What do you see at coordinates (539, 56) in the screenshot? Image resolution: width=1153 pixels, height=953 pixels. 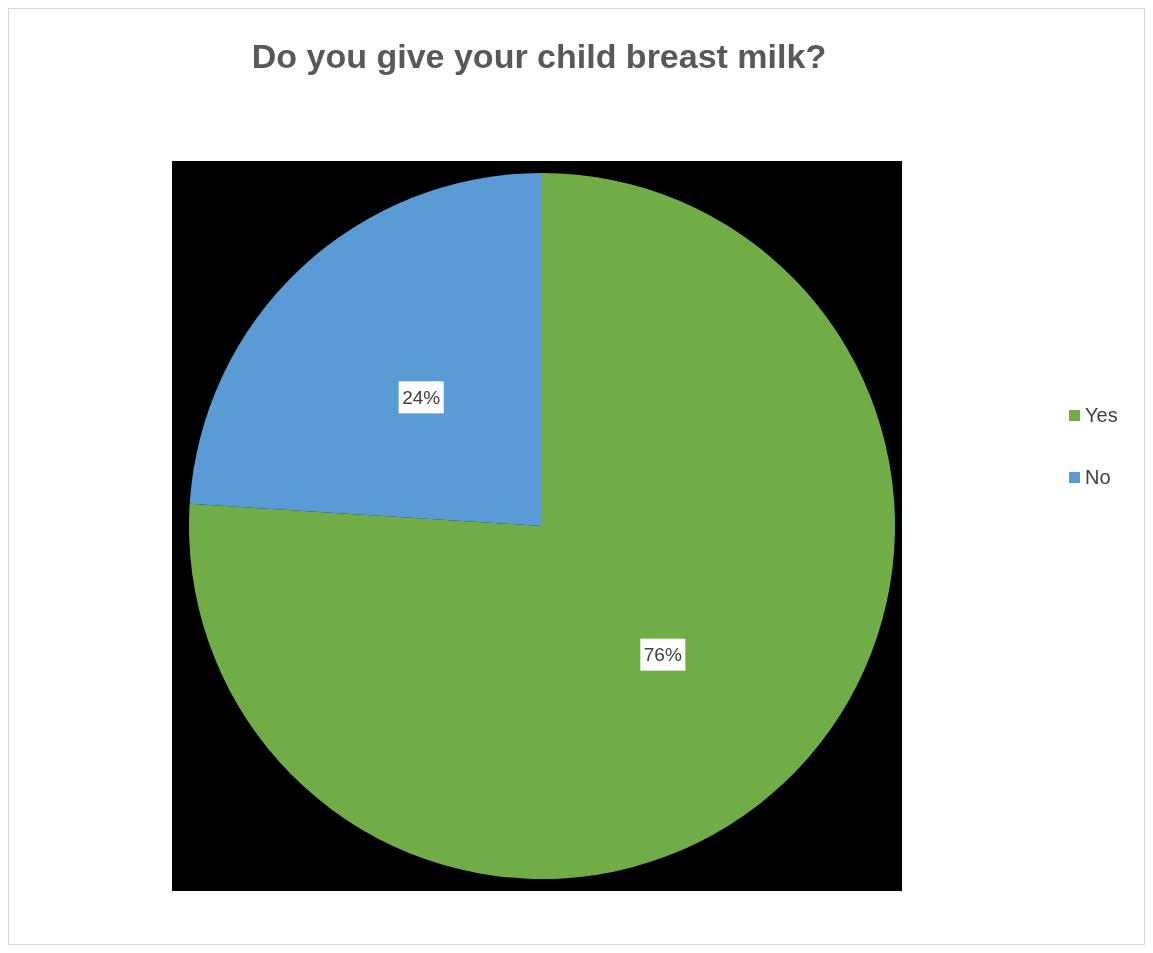 I see `chart-title: Do you give your child breast milk?` at bounding box center [539, 56].